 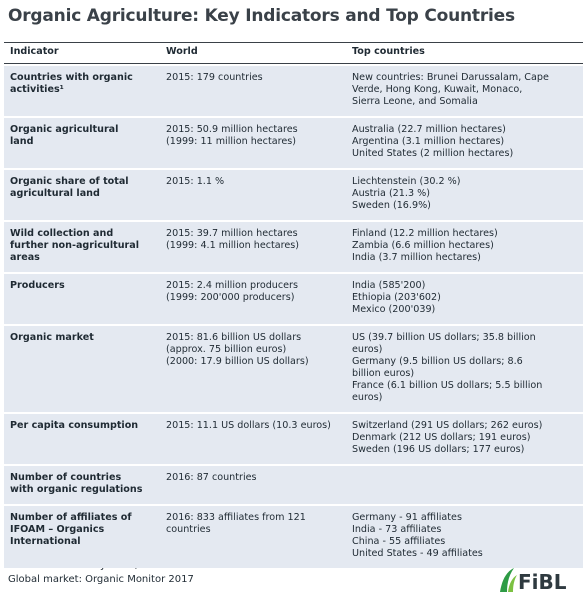 I want to click on top-countries-cell: Germany (9.5 billion US dollars; 8.6, so click(x=437, y=361).